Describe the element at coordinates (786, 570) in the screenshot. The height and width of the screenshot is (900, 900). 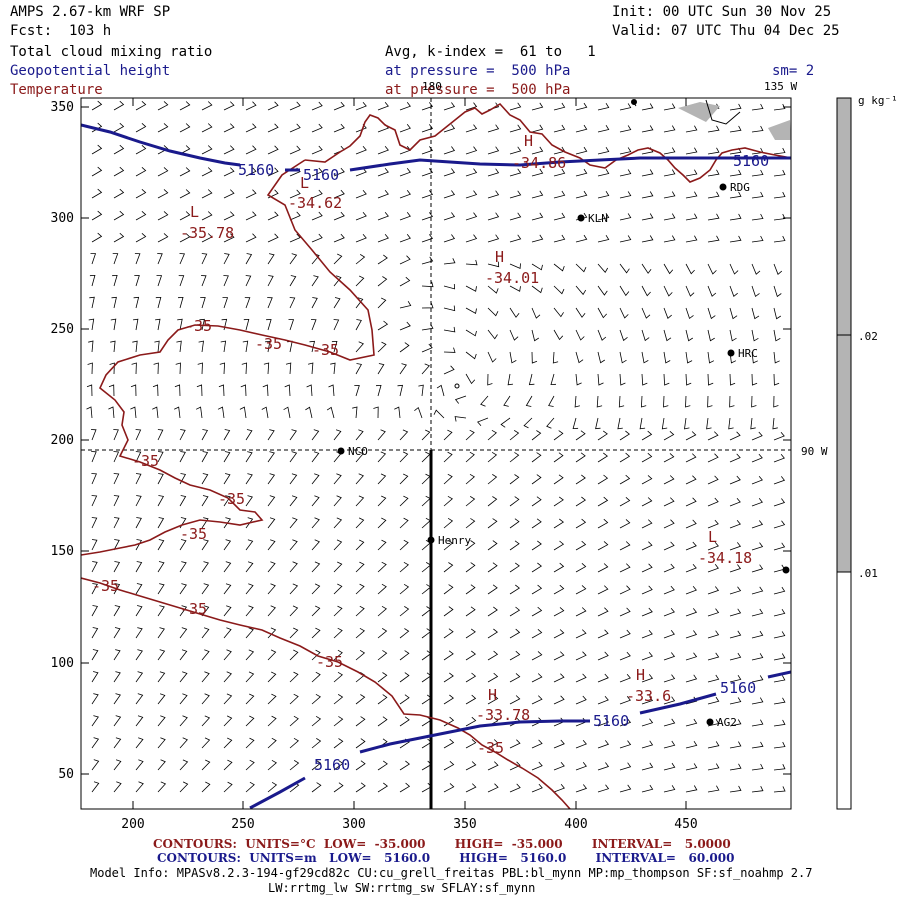
I see `station-marker` at that location.